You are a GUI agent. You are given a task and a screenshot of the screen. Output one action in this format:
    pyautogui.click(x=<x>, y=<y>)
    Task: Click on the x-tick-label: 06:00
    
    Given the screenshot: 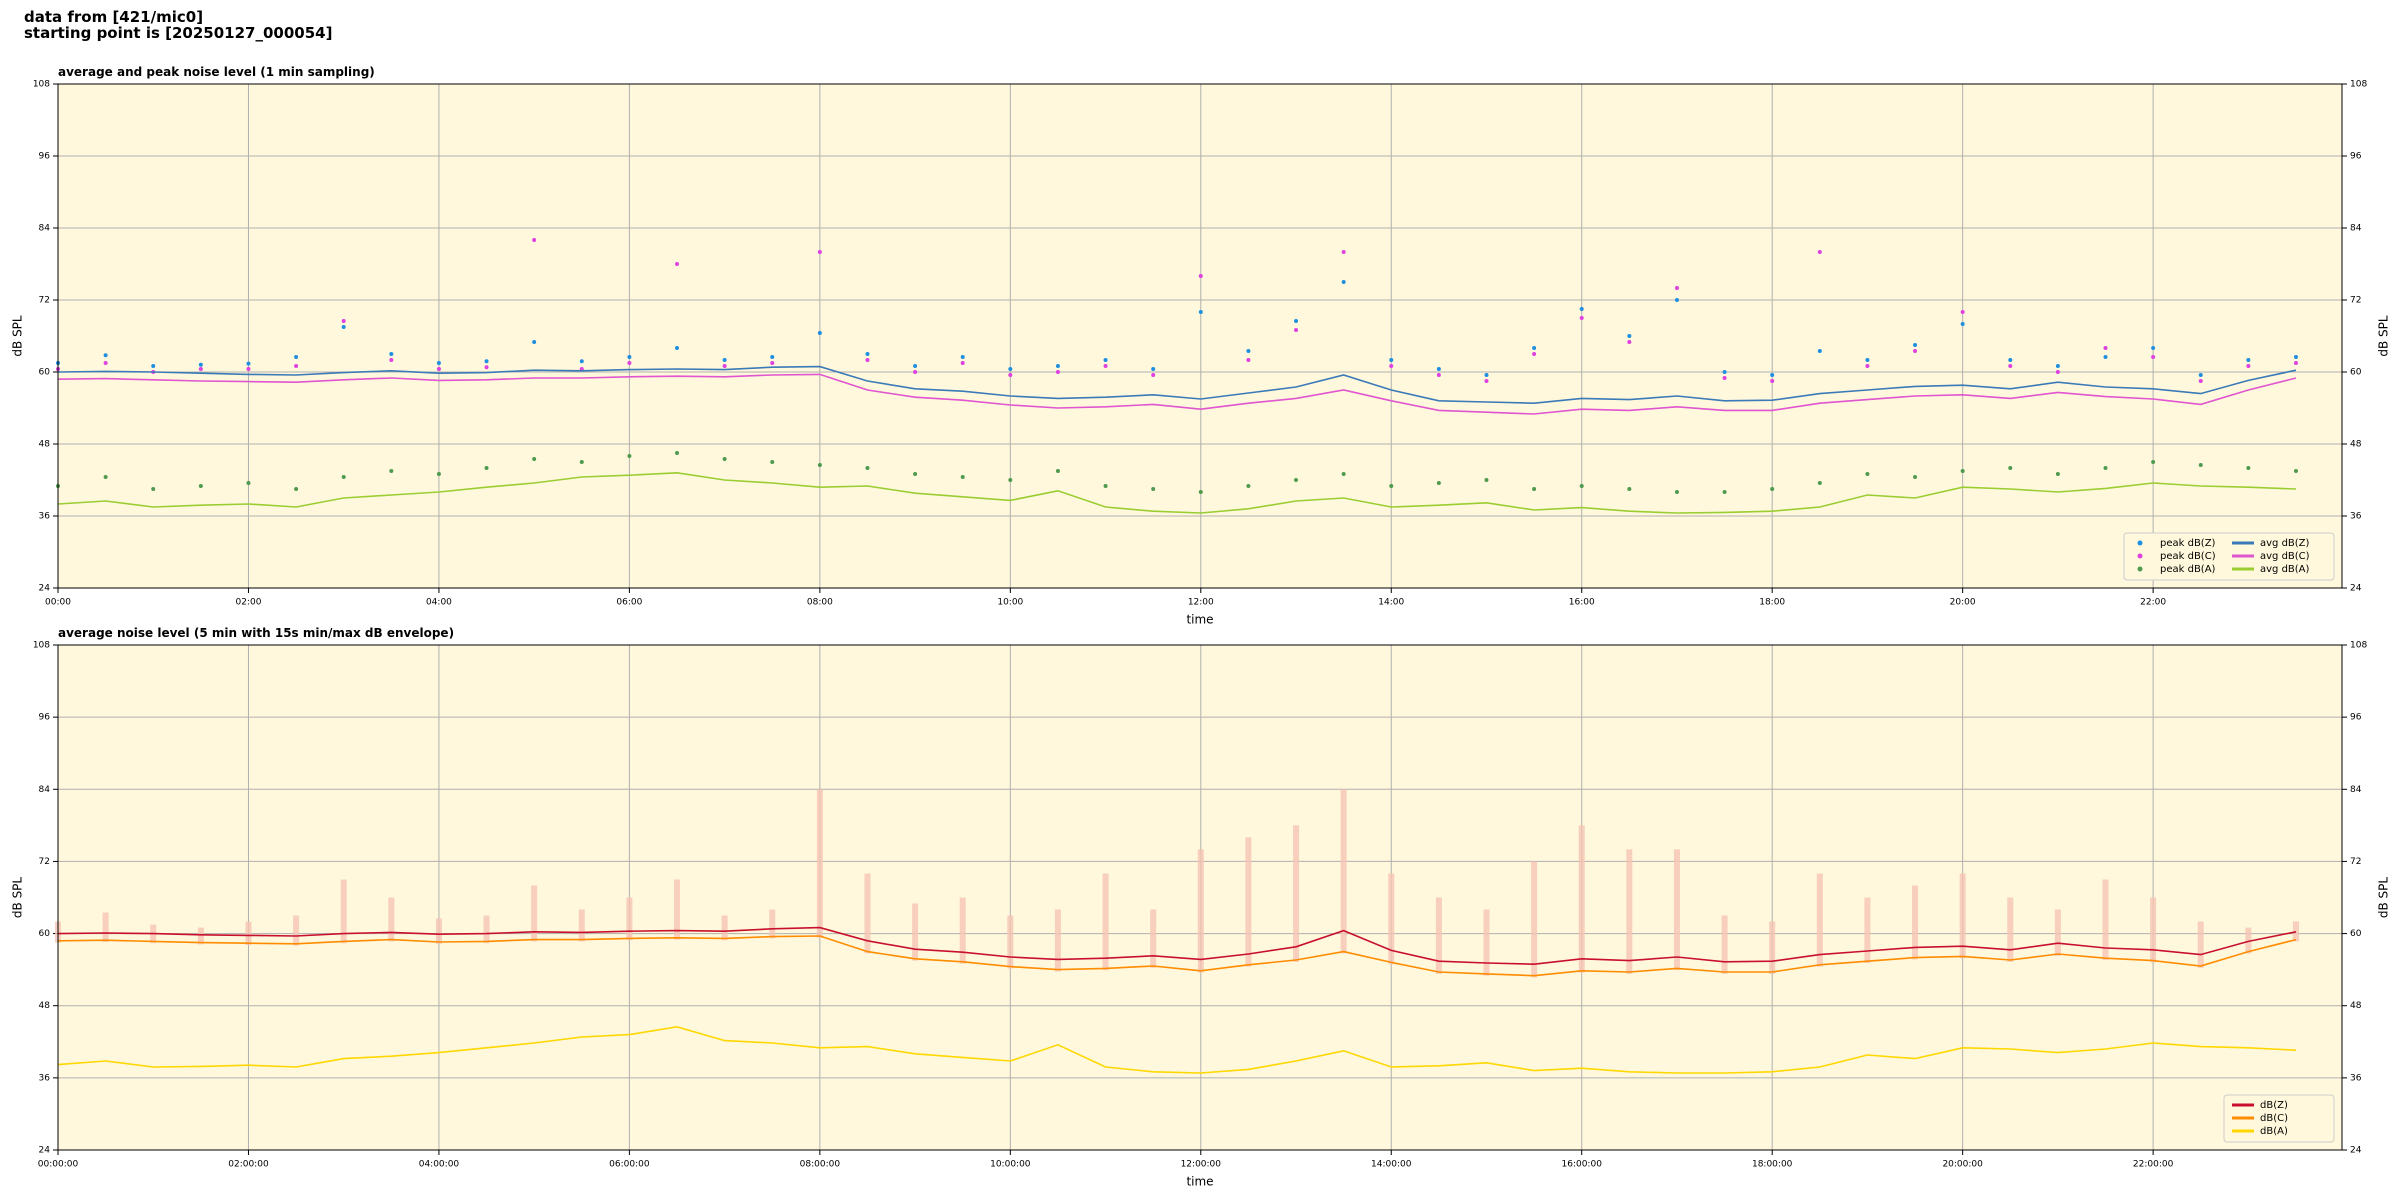 What is the action you would take?
    pyautogui.click(x=629, y=603)
    